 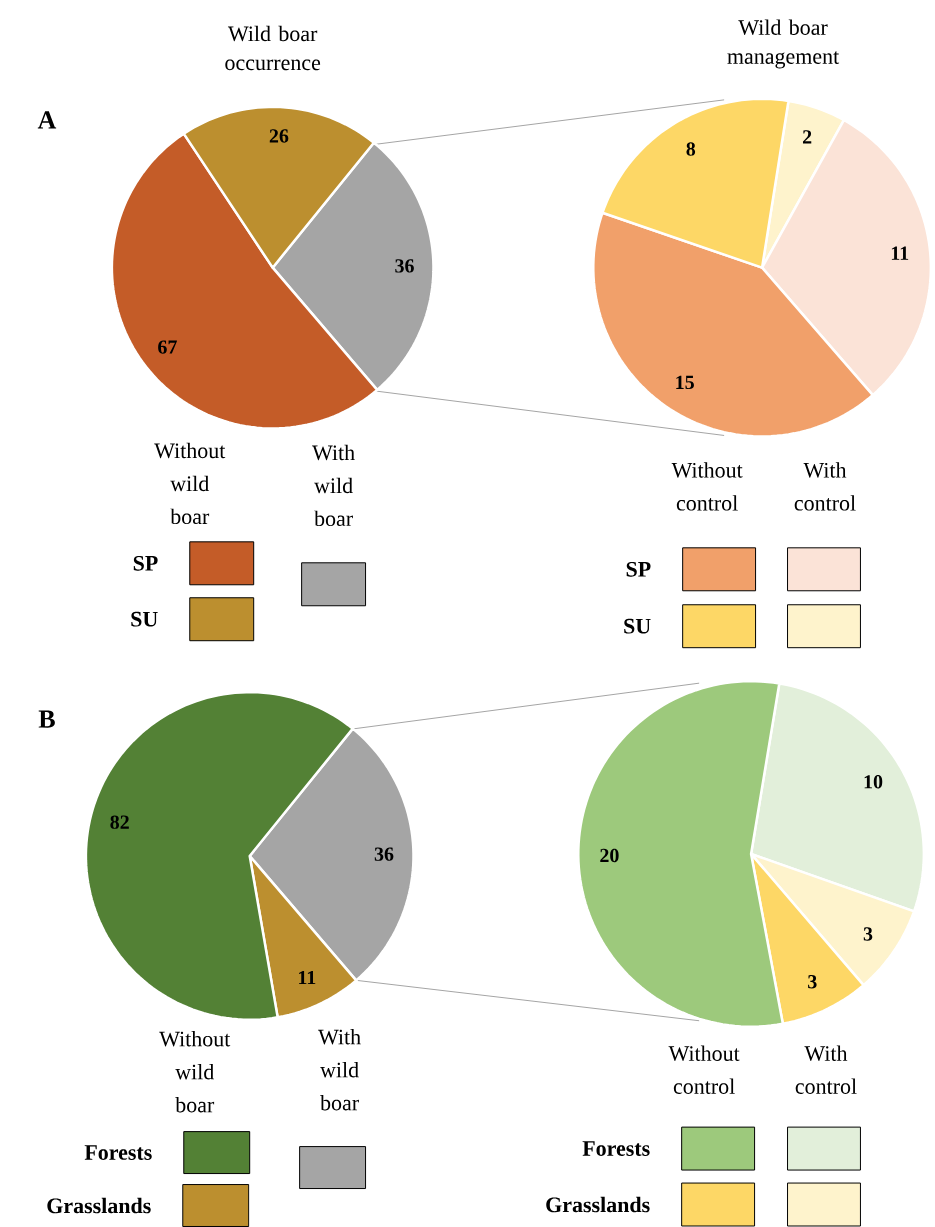 What do you see at coordinates (685, 382) in the screenshot?
I see `data-label: 15` at bounding box center [685, 382].